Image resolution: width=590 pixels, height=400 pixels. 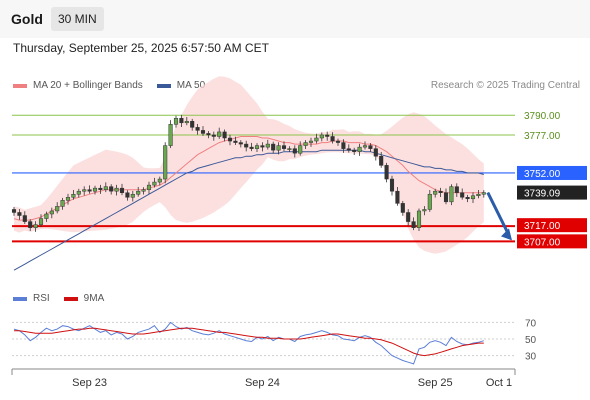 What do you see at coordinates (435, 383) in the screenshot?
I see `x-tick-label-2: Sep 25` at bounding box center [435, 383].